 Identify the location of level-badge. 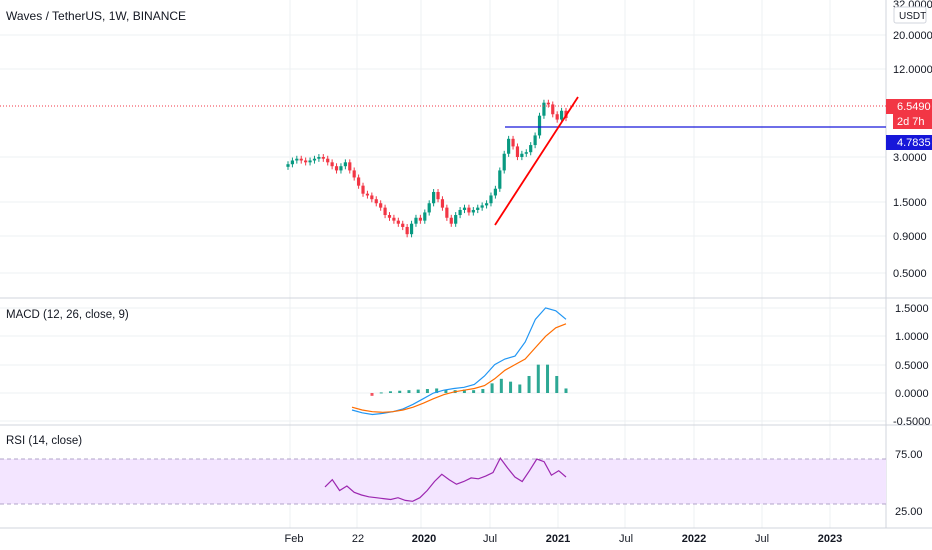
(909, 142).